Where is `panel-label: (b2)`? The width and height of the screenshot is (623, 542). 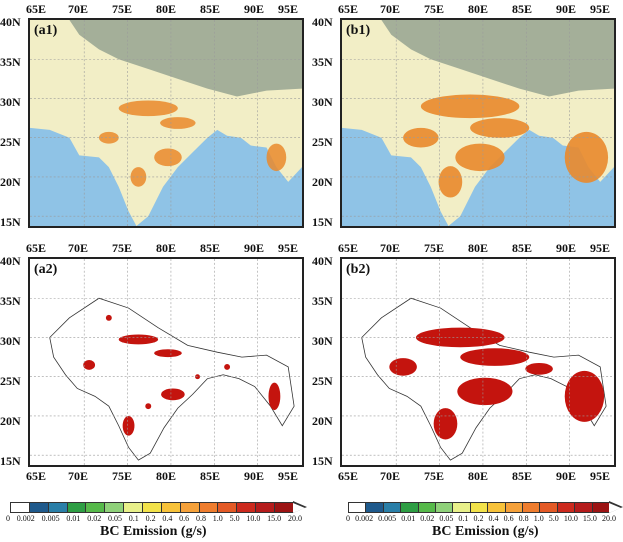 panel-label: (b2) is located at coordinates (358, 269).